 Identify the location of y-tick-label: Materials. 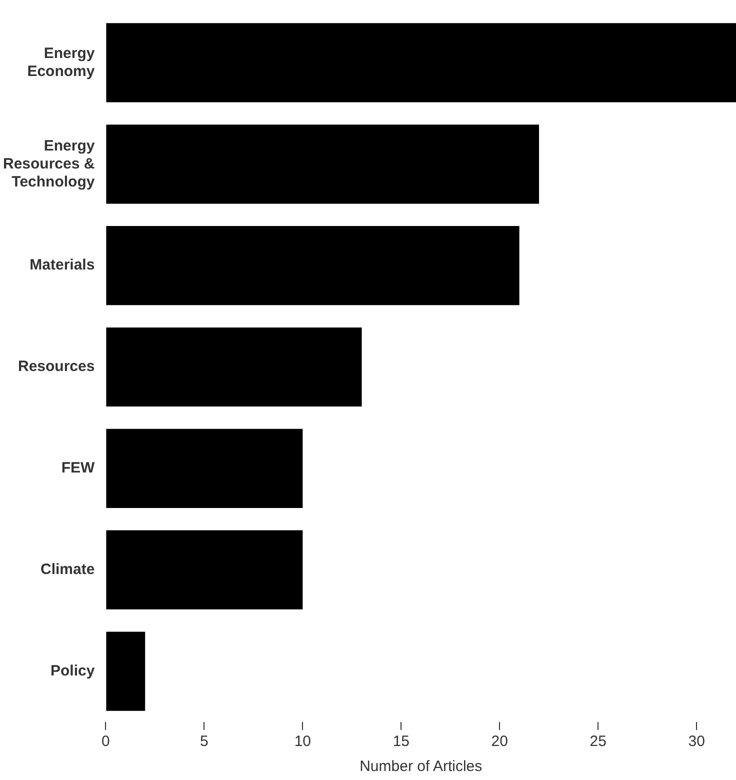
(62, 265).